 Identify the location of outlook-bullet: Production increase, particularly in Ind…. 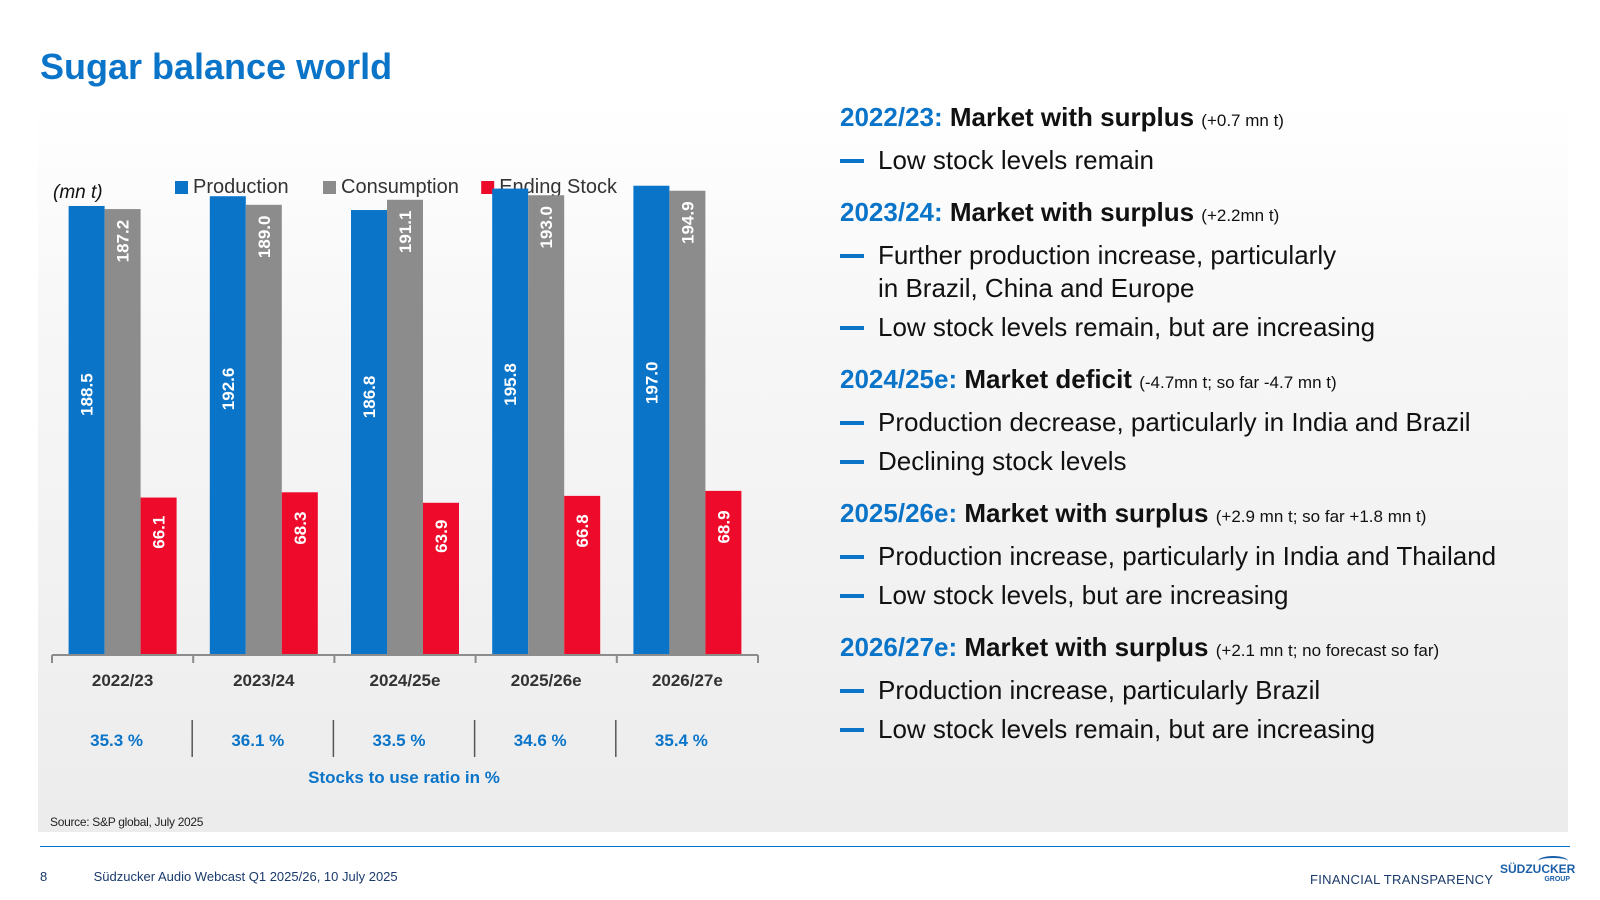
(1205, 556).